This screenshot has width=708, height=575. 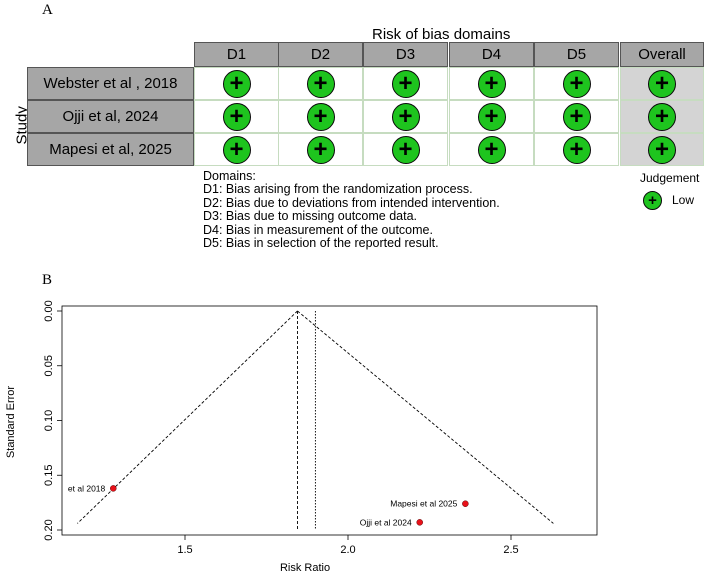 I want to click on domains-heading: Domains:, so click(x=229, y=176).